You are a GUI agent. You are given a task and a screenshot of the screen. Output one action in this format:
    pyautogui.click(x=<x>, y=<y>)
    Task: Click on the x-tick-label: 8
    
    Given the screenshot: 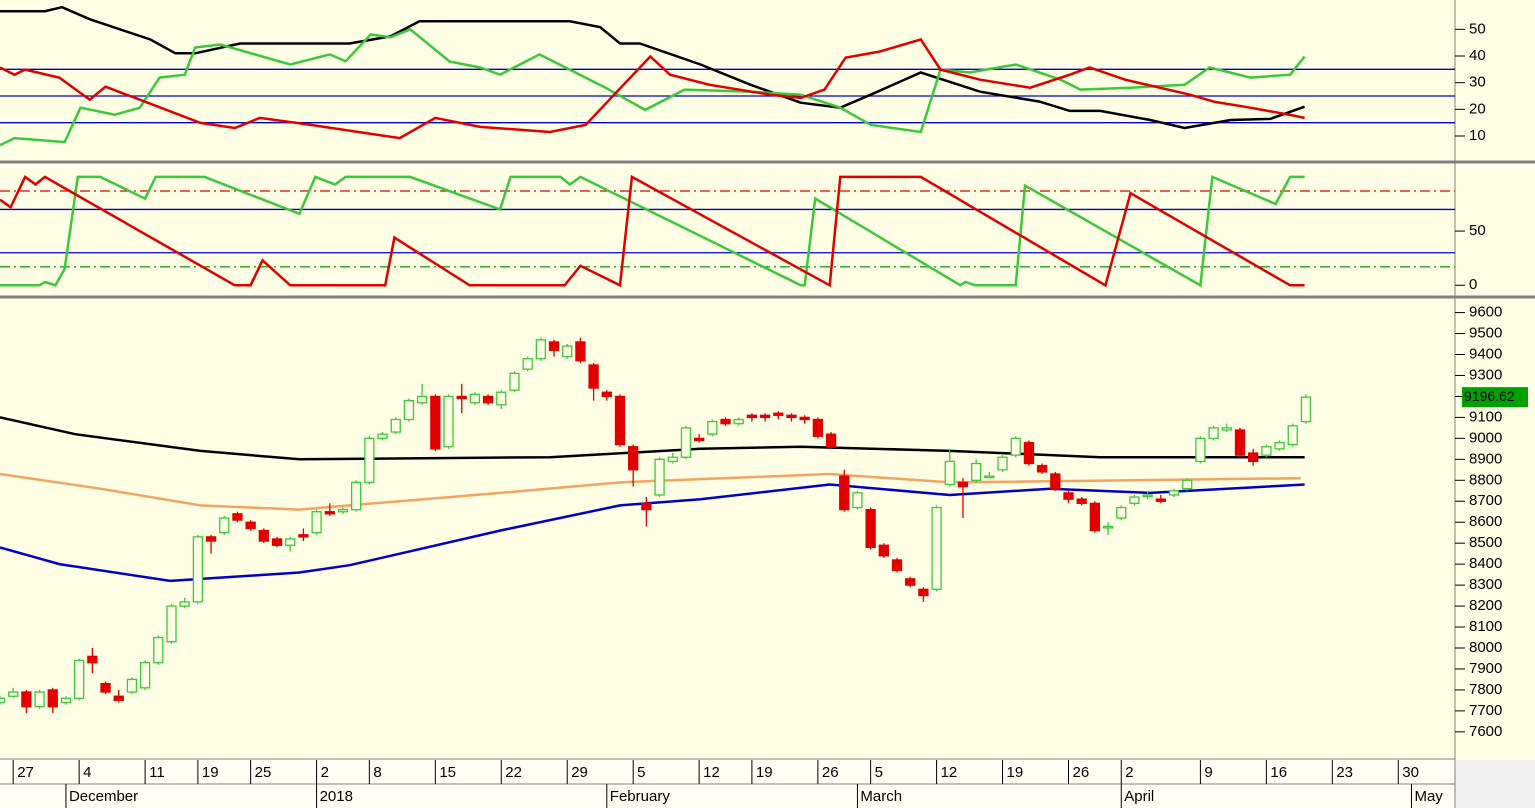 What is the action you would take?
    pyautogui.click(x=377, y=772)
    